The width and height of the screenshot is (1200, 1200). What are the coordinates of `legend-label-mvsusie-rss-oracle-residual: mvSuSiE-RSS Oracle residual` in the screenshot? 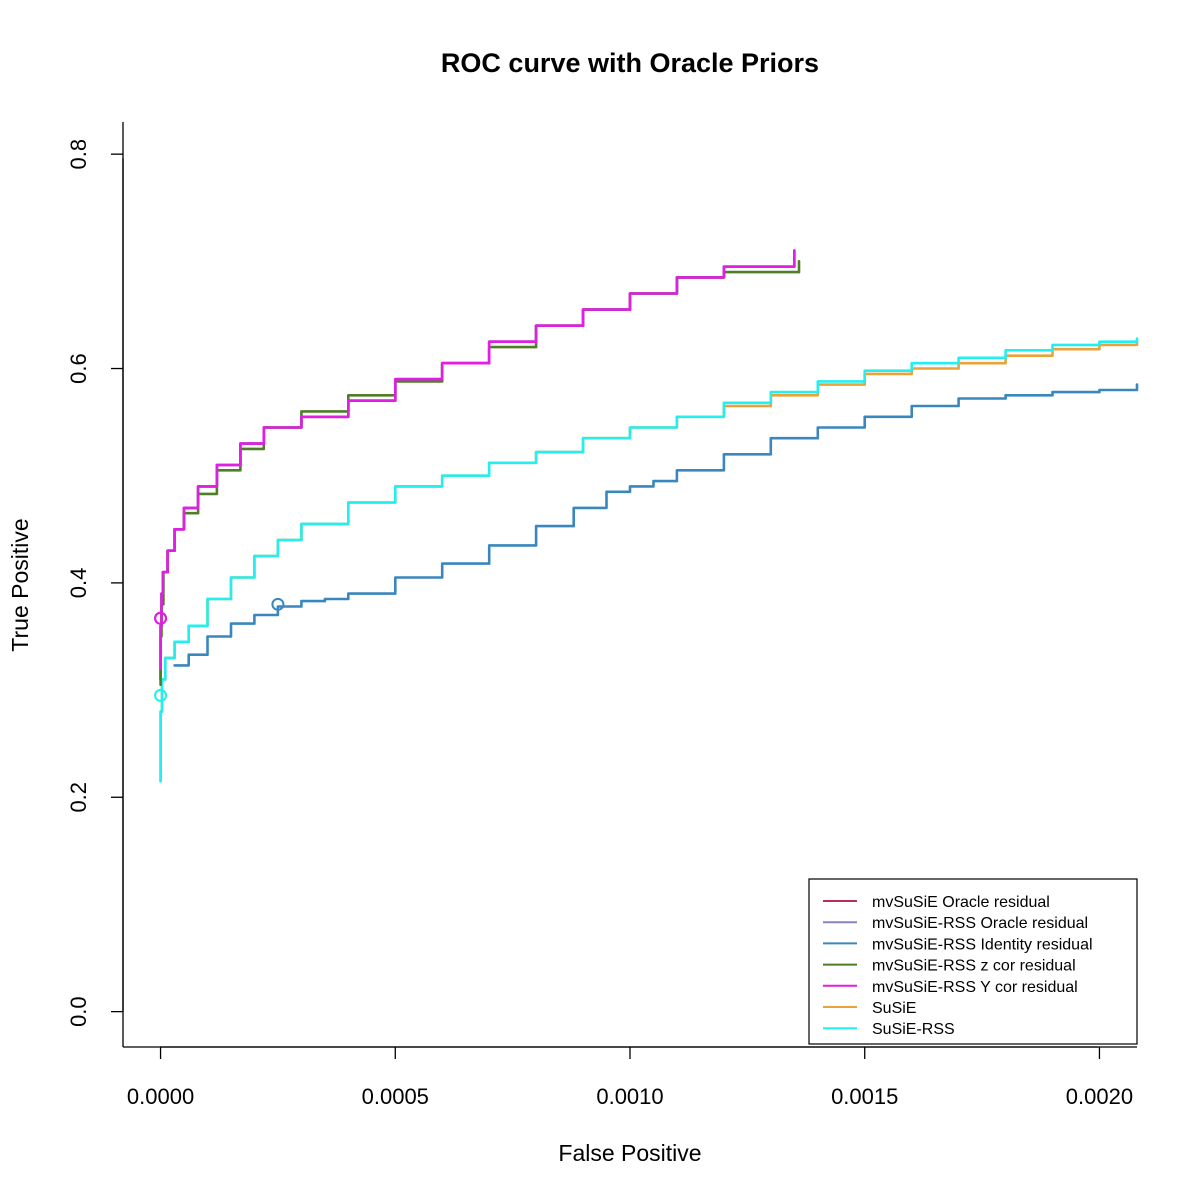 It's located at (980, 923).